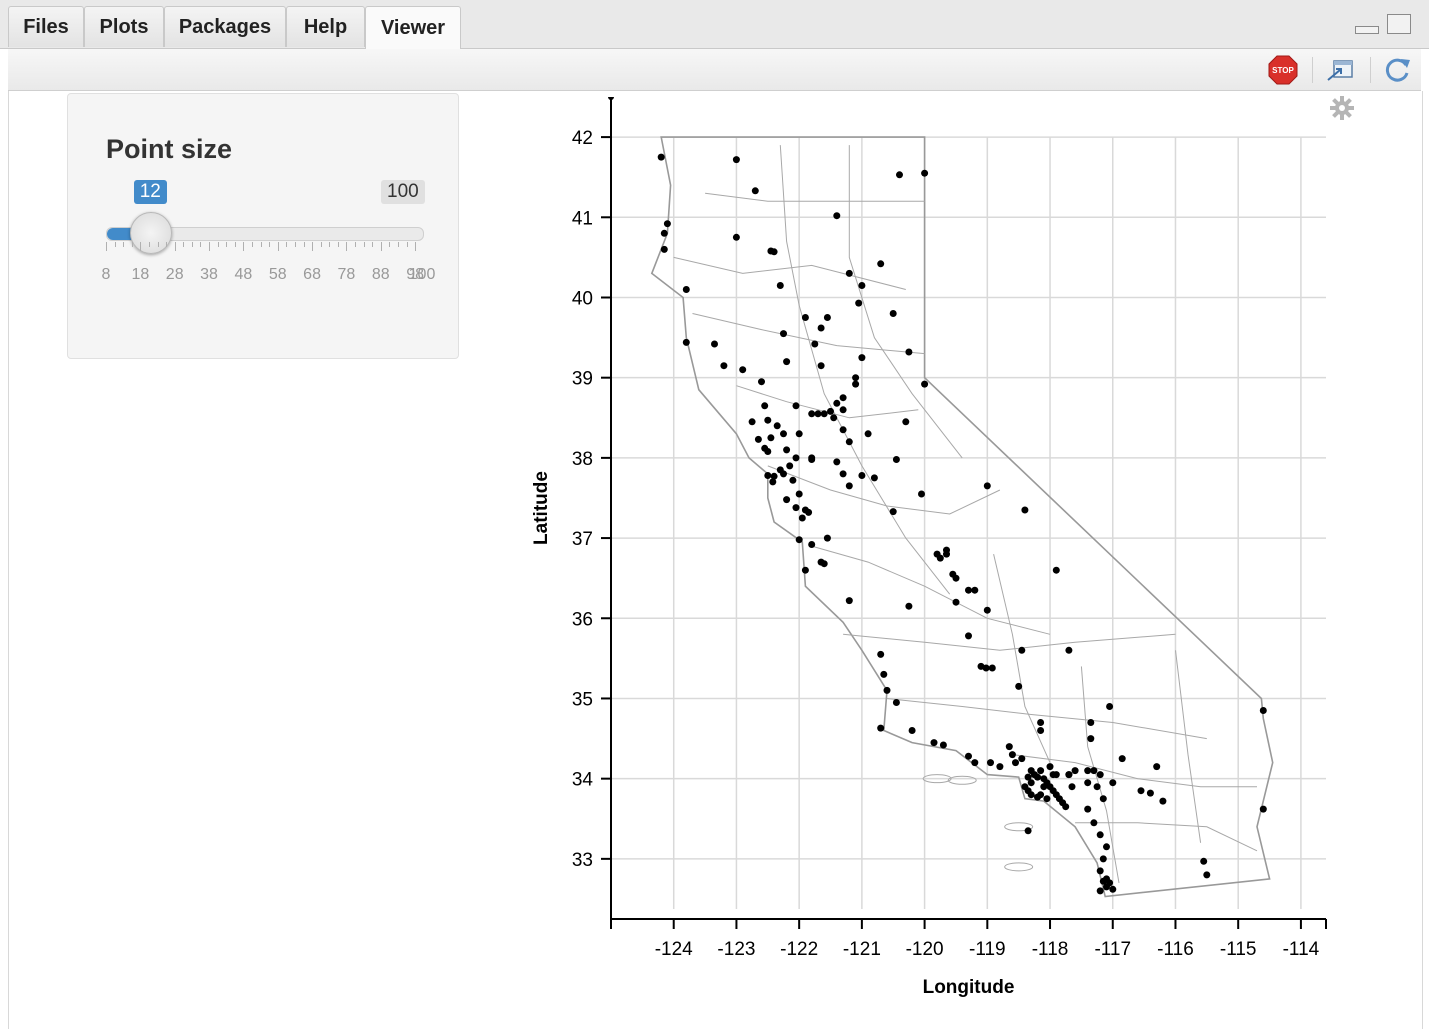 The width and height of the screenshot is (1429, 1029). Describe the element at coordinates (1367, 30) in the screenshot. I see `minimize-icon` at that location.